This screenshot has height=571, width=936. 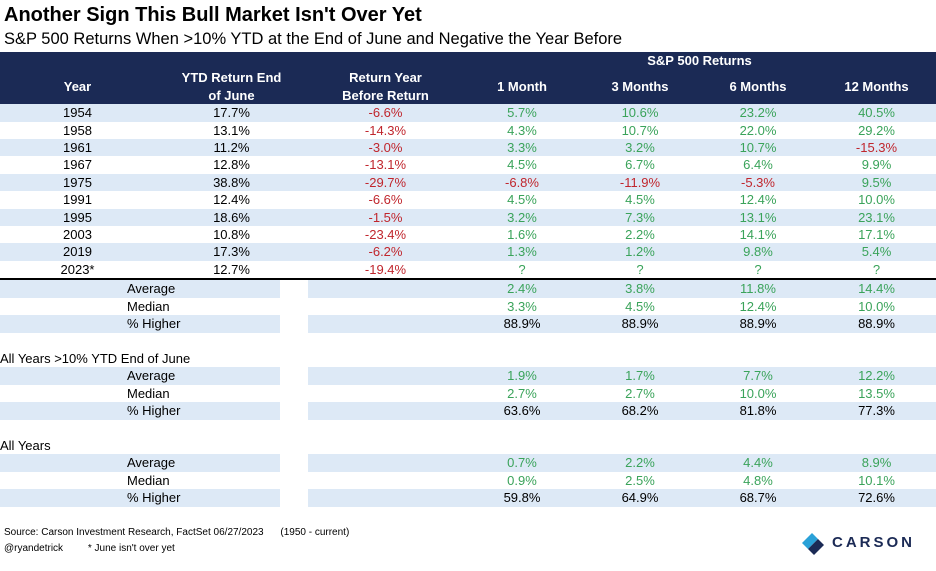 I want to click on ytd-return-cell: 17.7%, so click(x=231, y=113).